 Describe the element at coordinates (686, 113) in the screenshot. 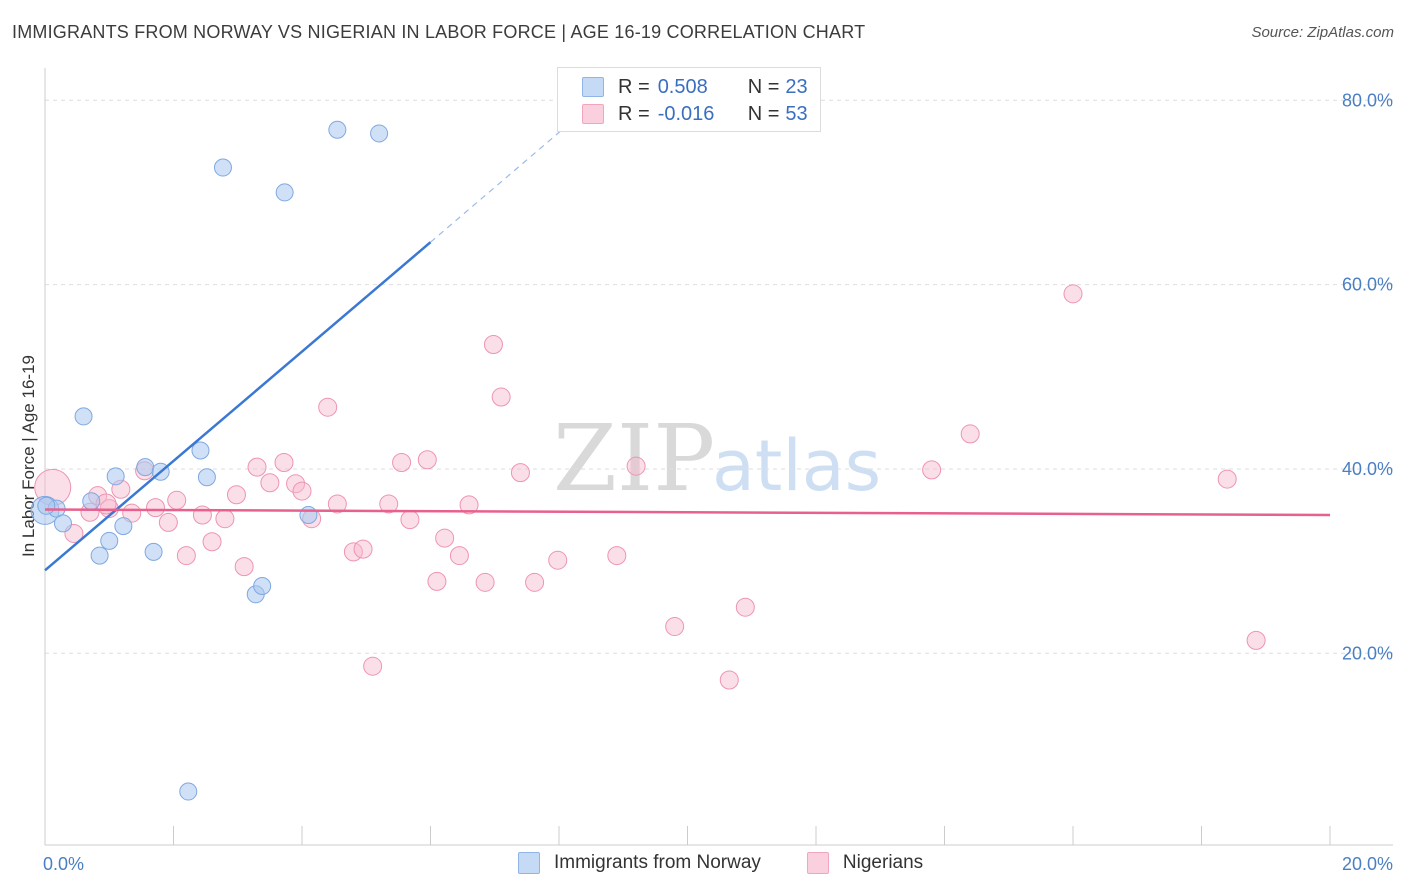

I see `legend-r-value: -0.016` at that location.